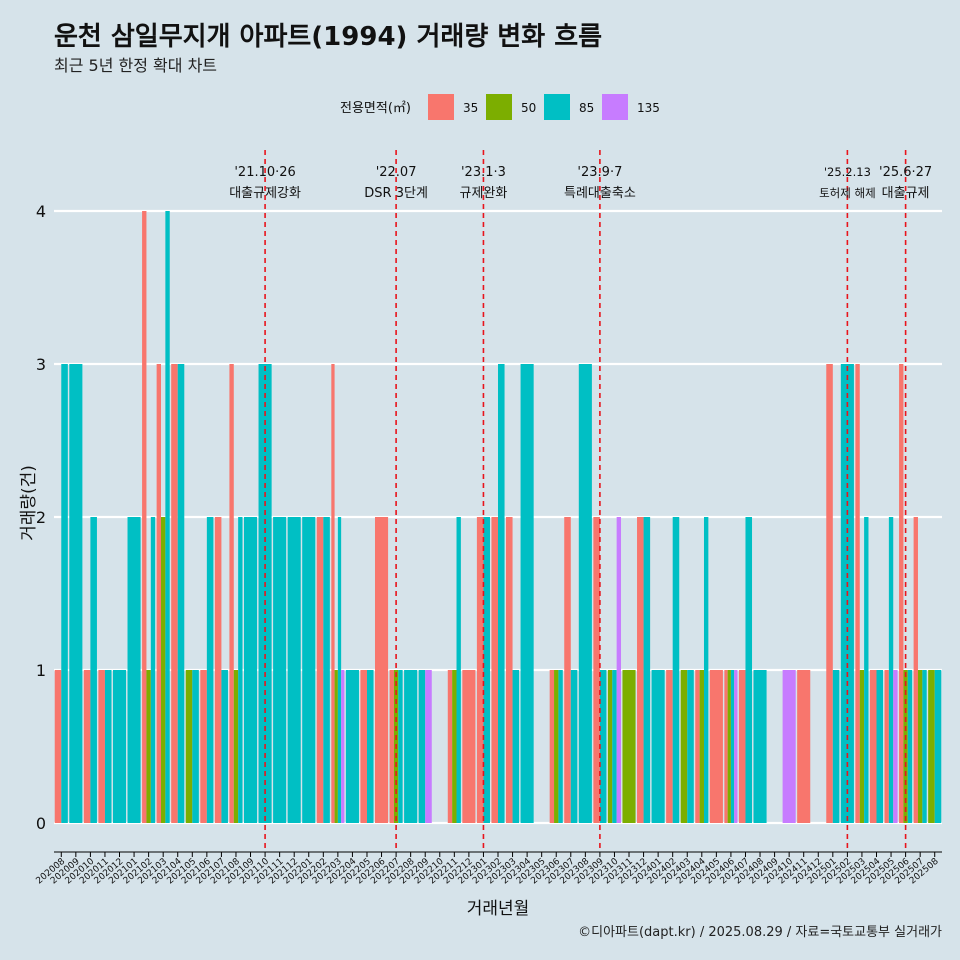 The image size is (960, 960). What do you see at coordinates (470, 108) in the screenshot?
I see `legend-label-35: 35` at bounding box center [470, 108].